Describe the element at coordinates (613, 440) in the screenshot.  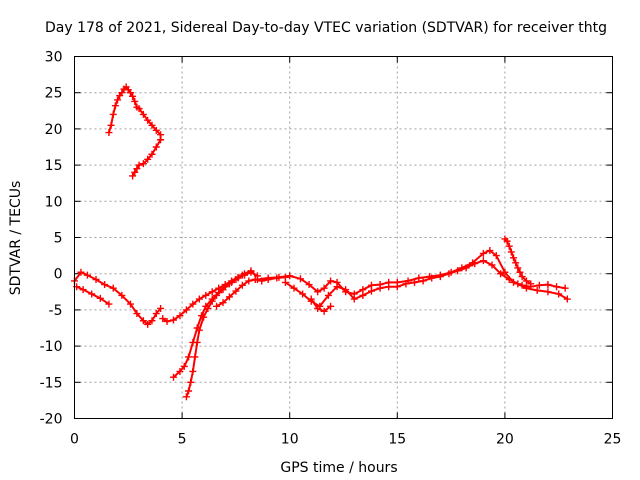
I see `x-tick-label: 25` at that location.